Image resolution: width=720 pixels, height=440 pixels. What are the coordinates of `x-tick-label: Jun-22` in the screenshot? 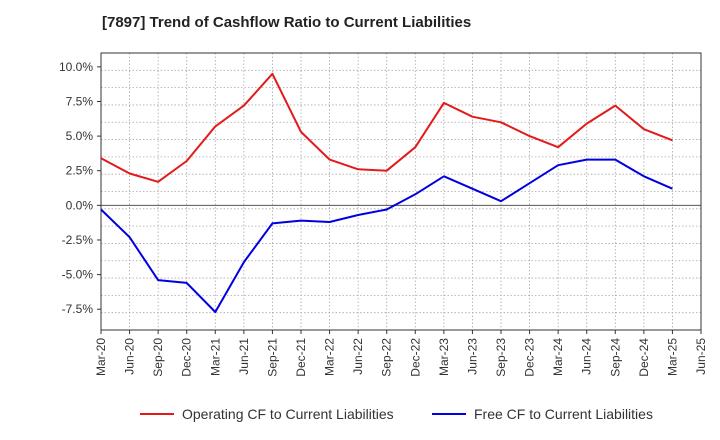 It's located at (358, 356).